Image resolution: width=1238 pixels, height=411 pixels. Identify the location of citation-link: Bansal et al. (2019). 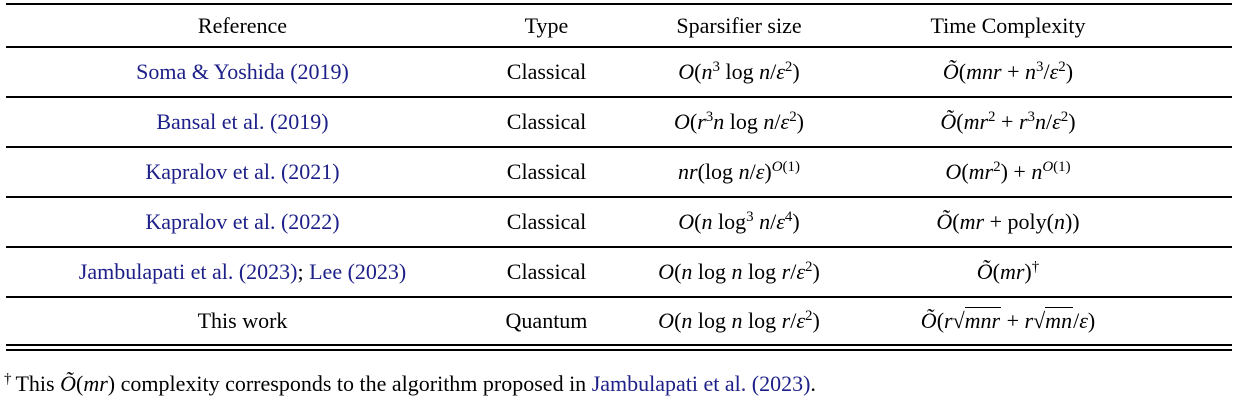
(242, 121).